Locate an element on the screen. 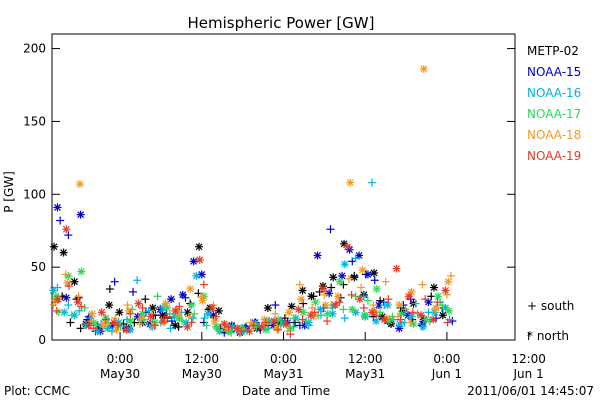  legend-item: NOAA-19 is located at coordinates (554, 156).